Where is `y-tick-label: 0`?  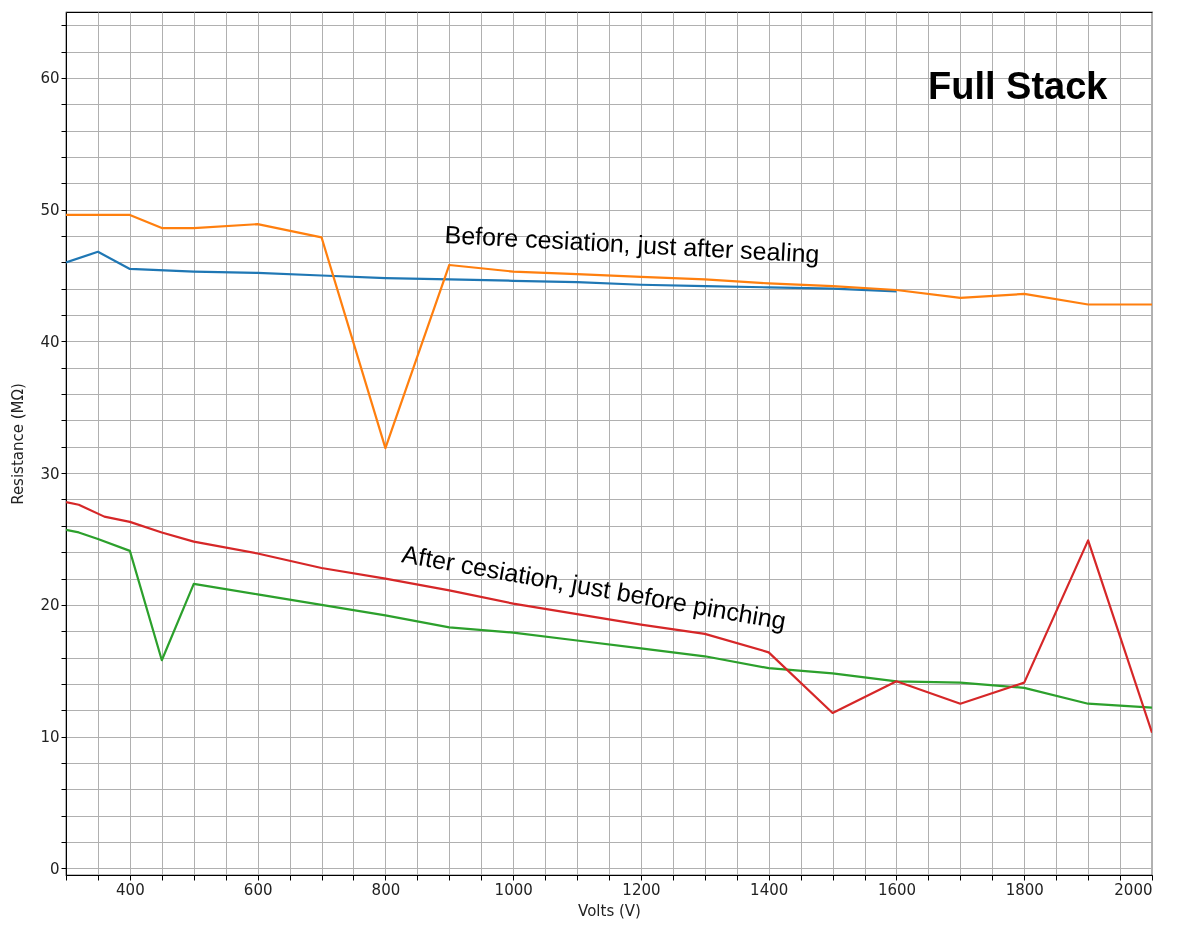
y-tick-label: 0 is located at coordinates (54, 868).